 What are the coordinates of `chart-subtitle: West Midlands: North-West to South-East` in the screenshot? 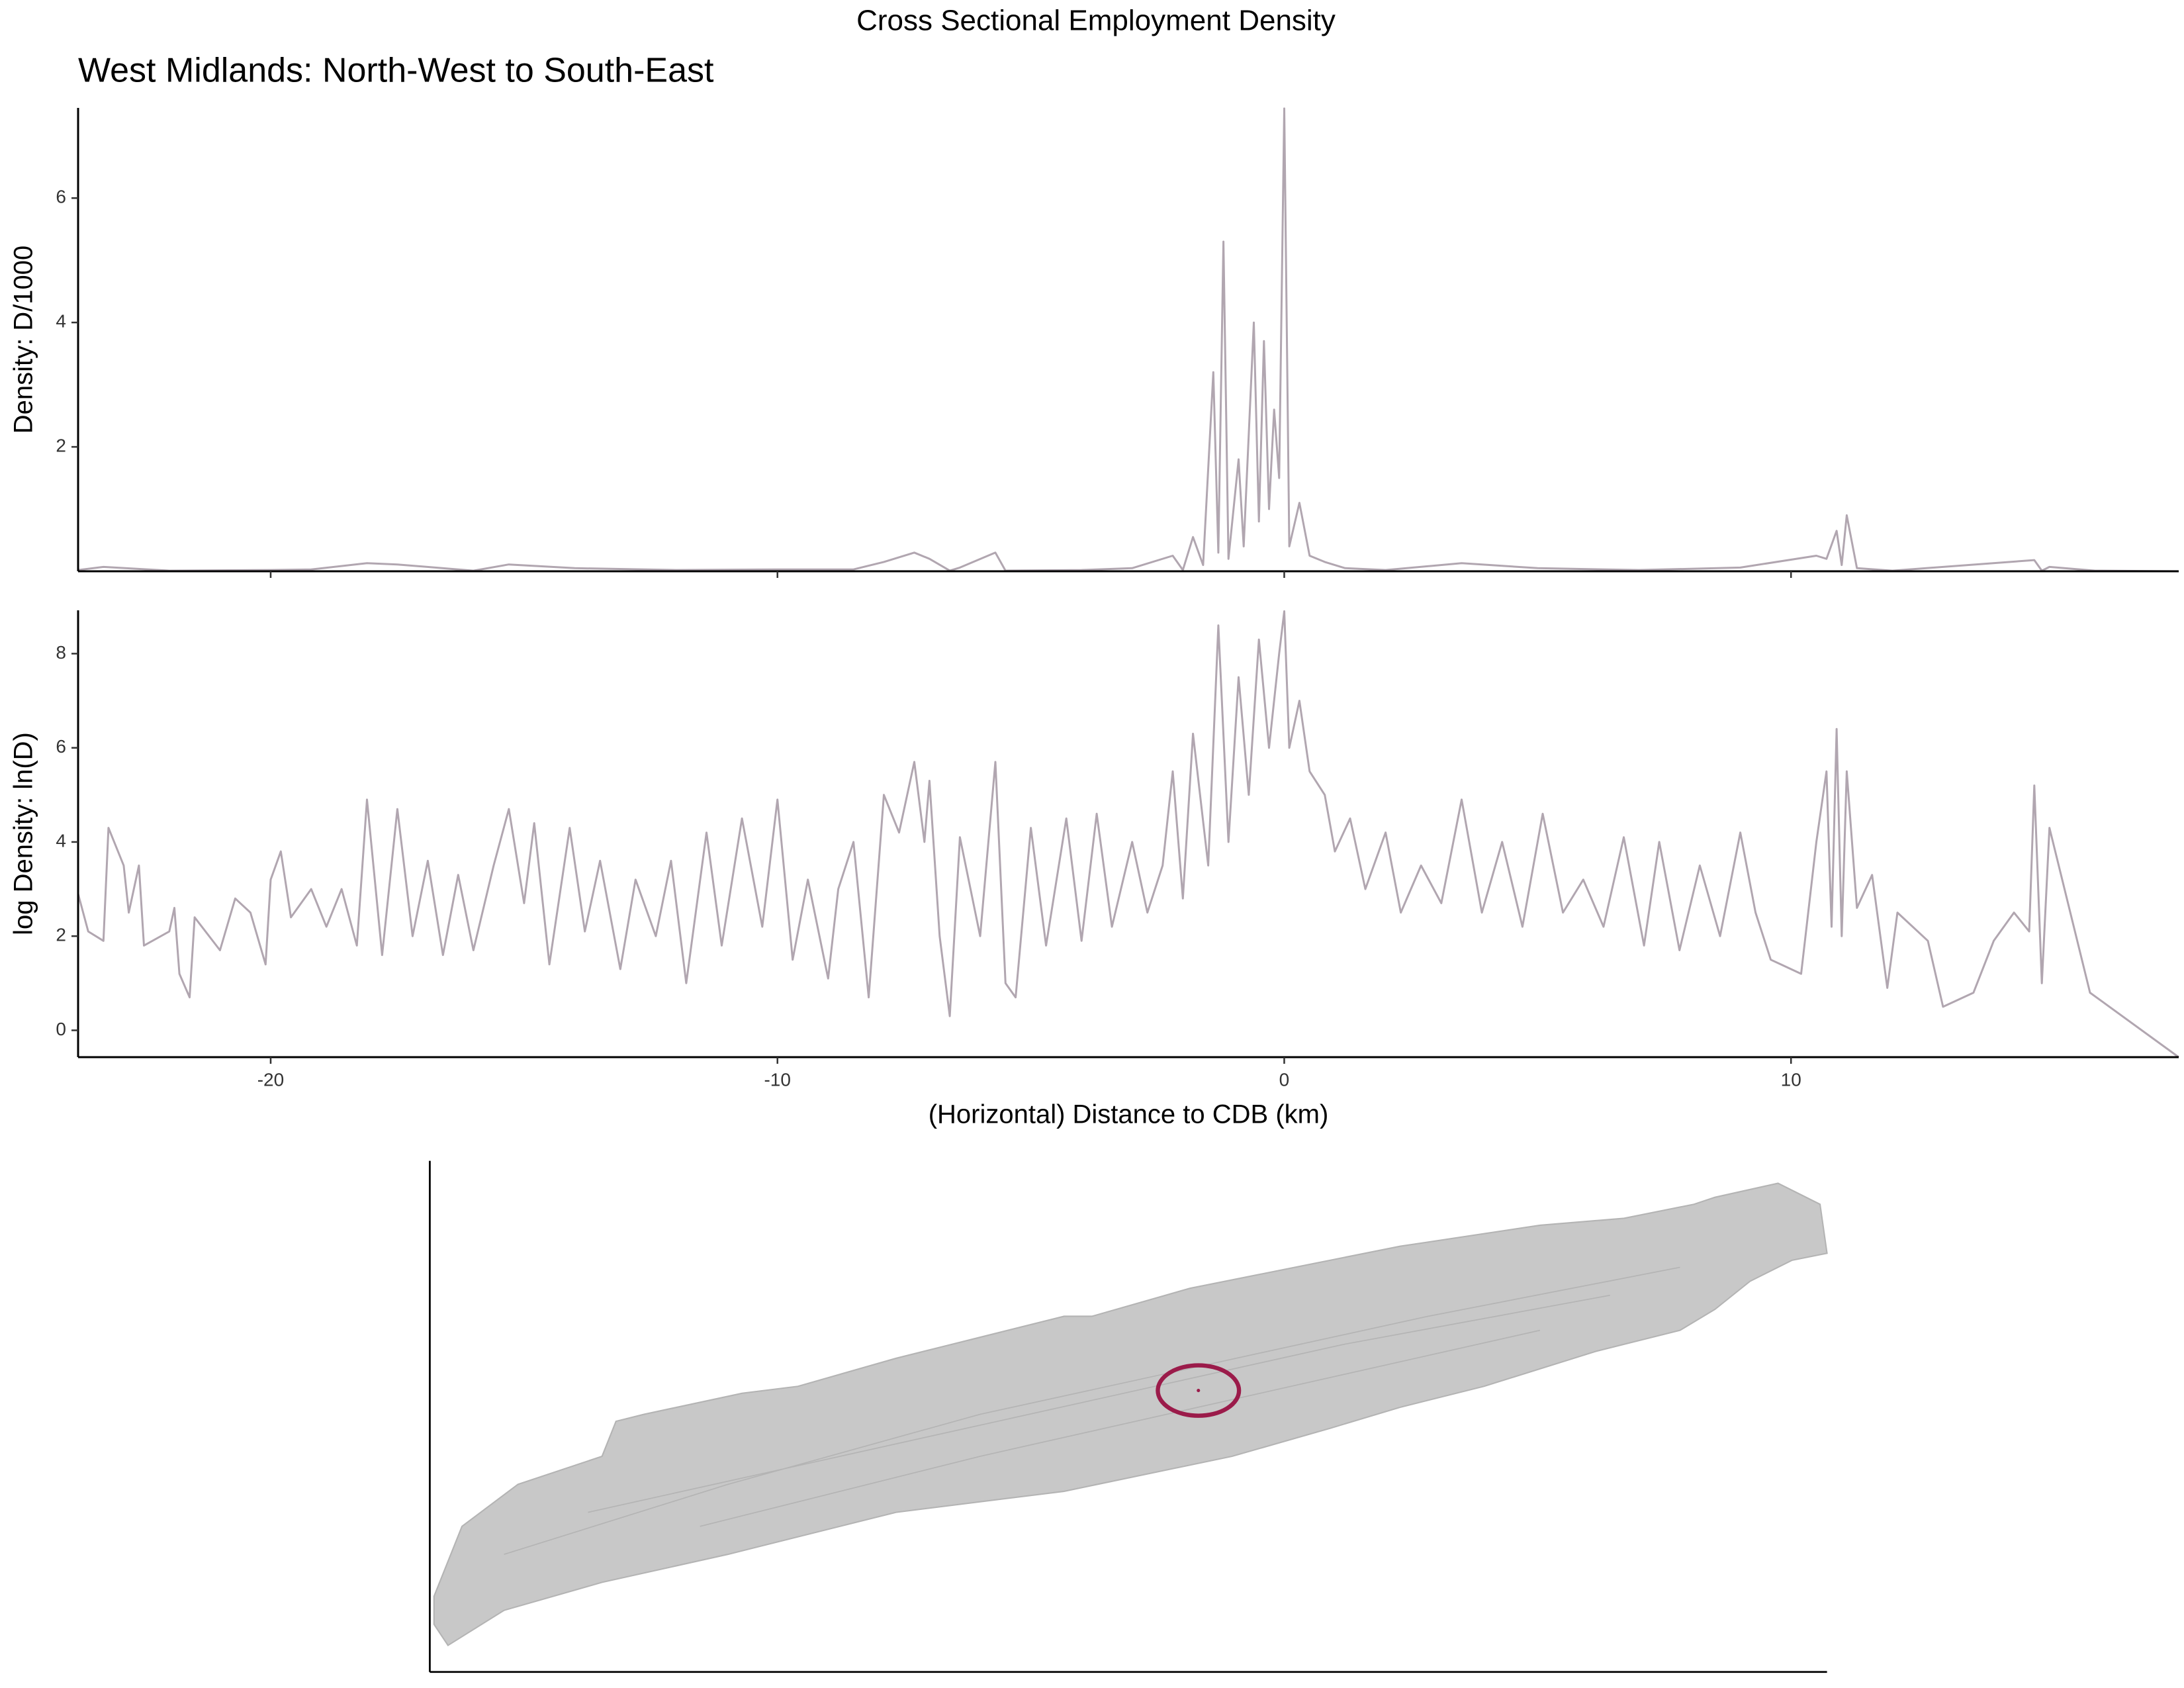 It's located at (396, 71).